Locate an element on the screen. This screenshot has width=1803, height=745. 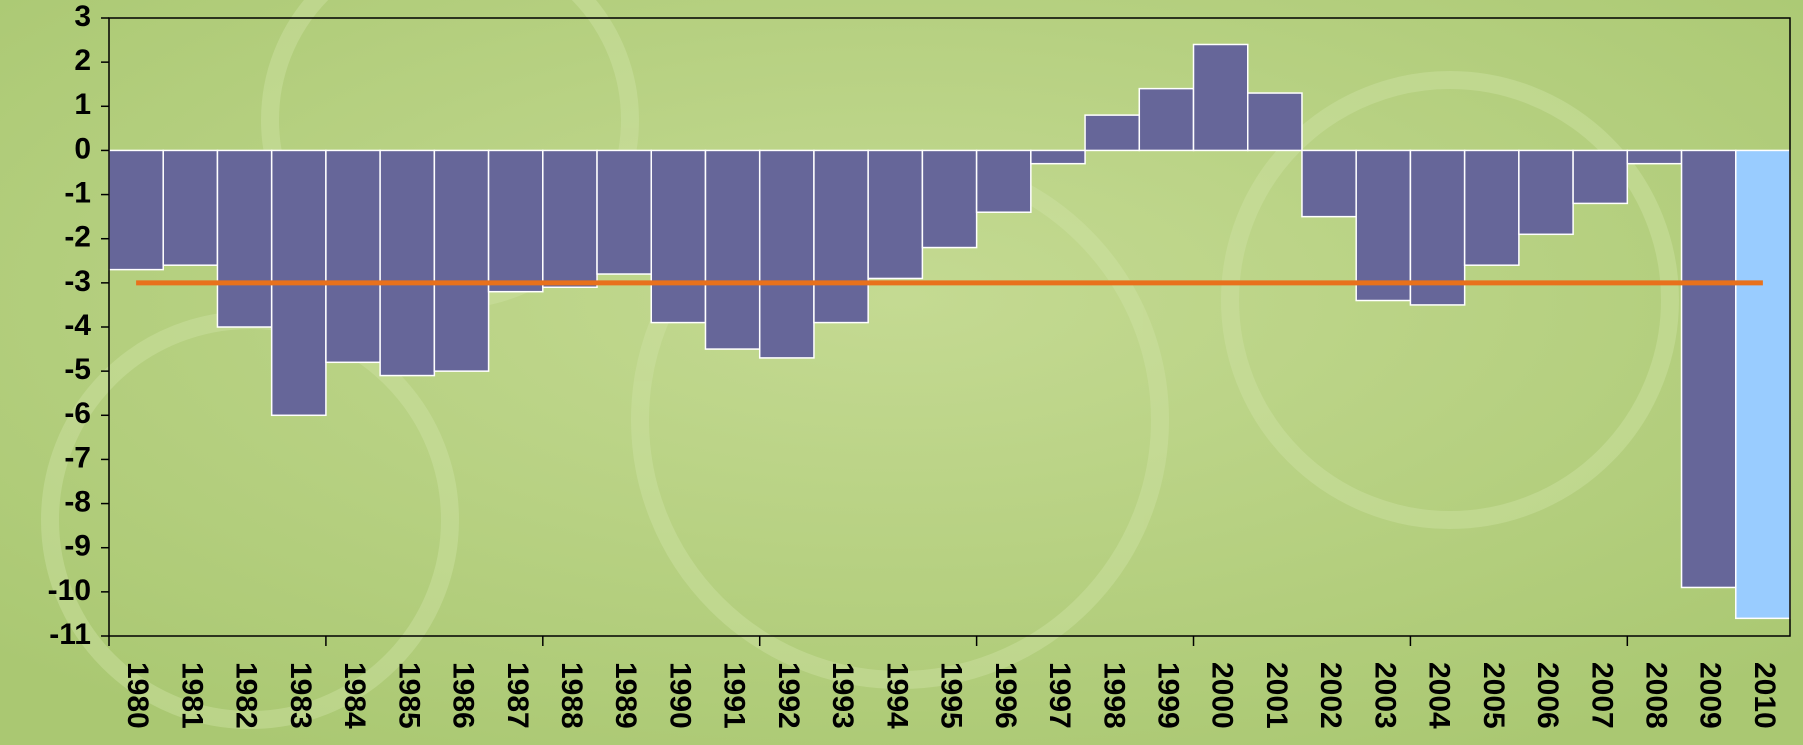
x-tick-label: 1999 is located at coordinates (1167, 695).